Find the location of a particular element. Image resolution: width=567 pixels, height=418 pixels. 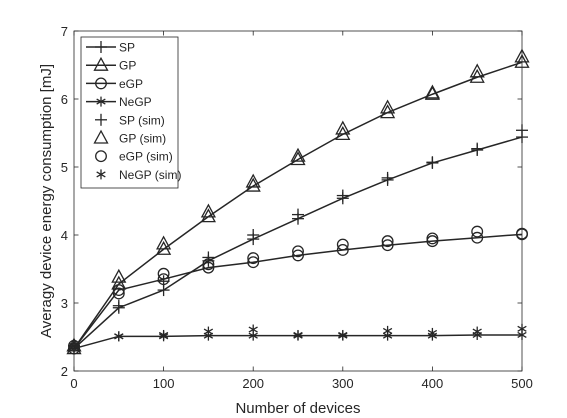

y-tick-label-5: 5 is located at coordinates (64, 167).